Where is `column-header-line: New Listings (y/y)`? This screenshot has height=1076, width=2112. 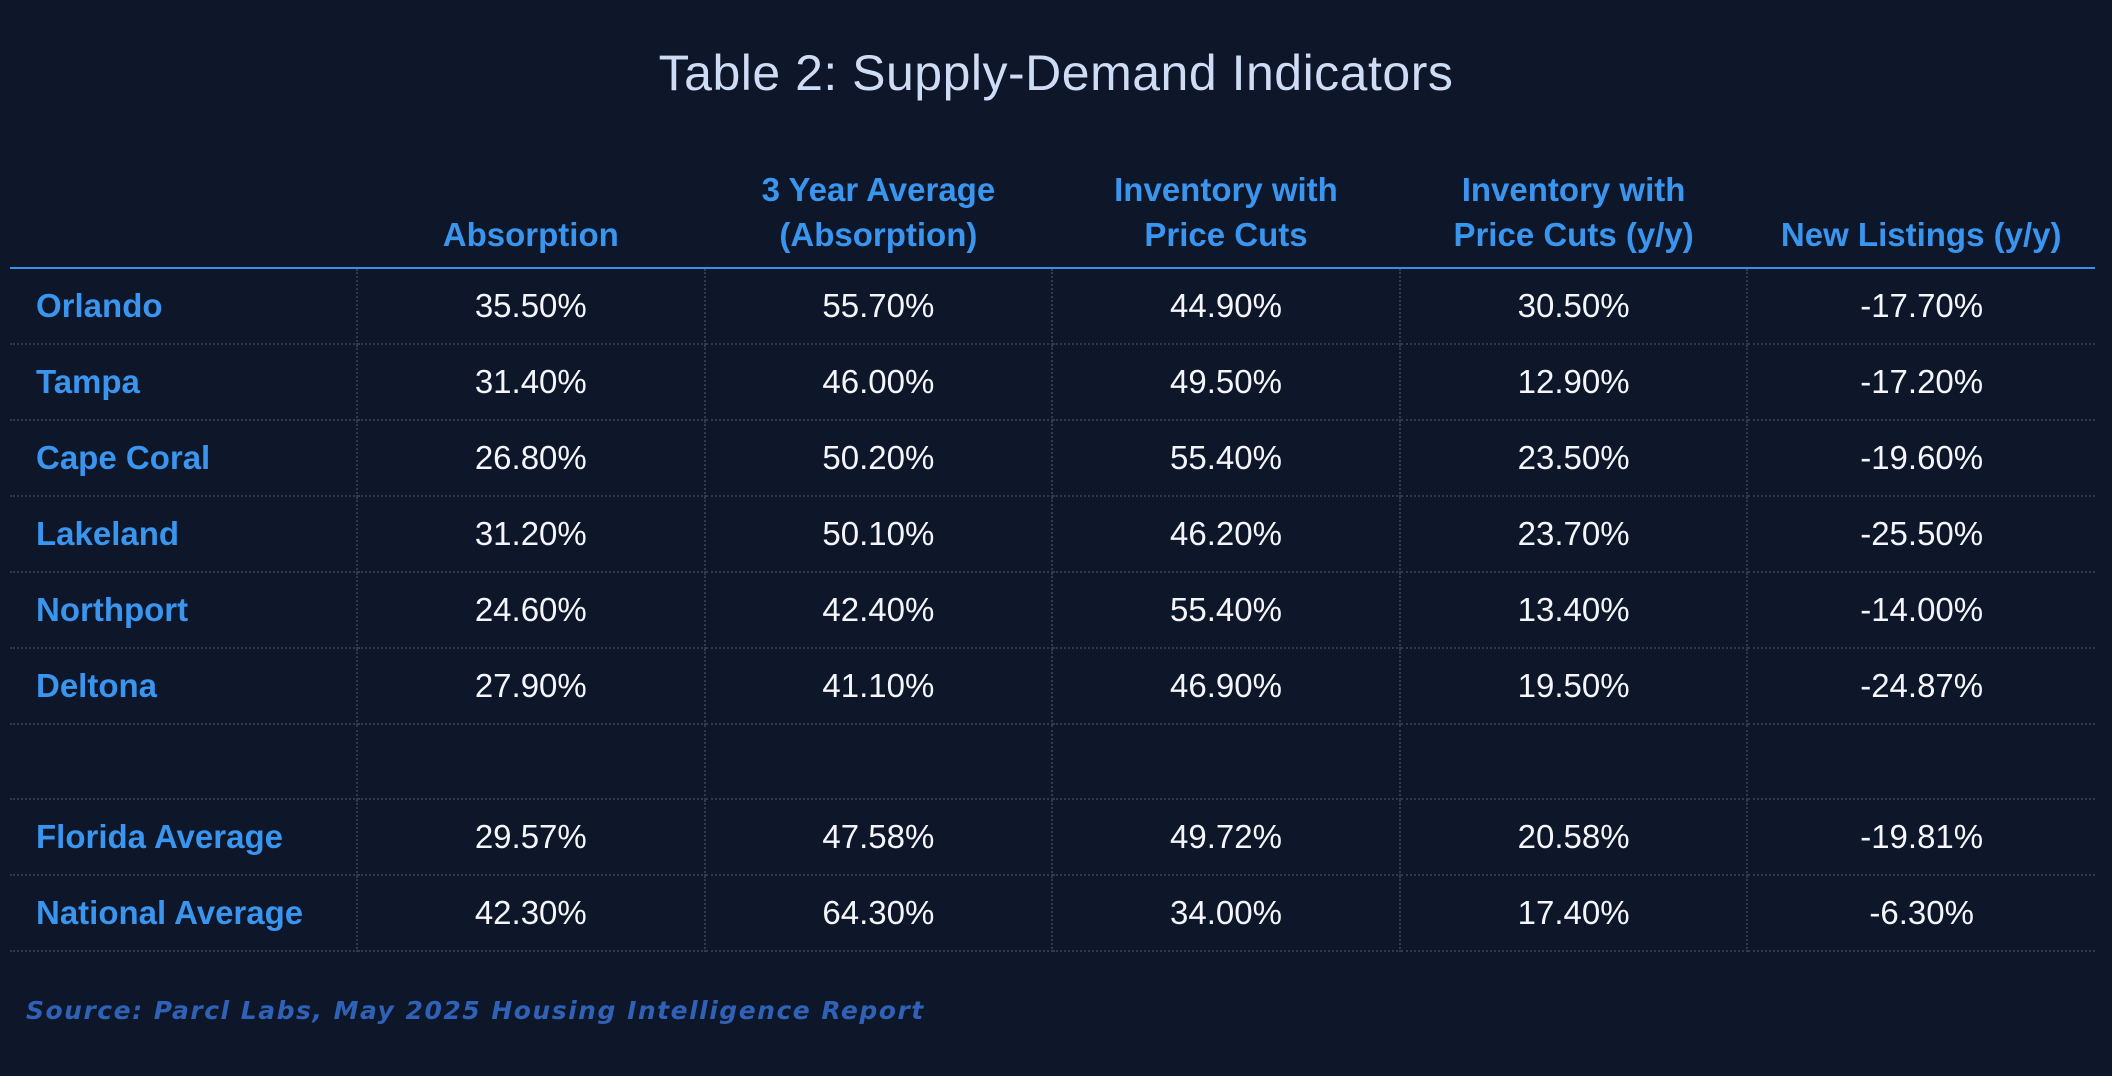
column-header-line: New Listings (y/y) is located at coordinates (1921, 234).